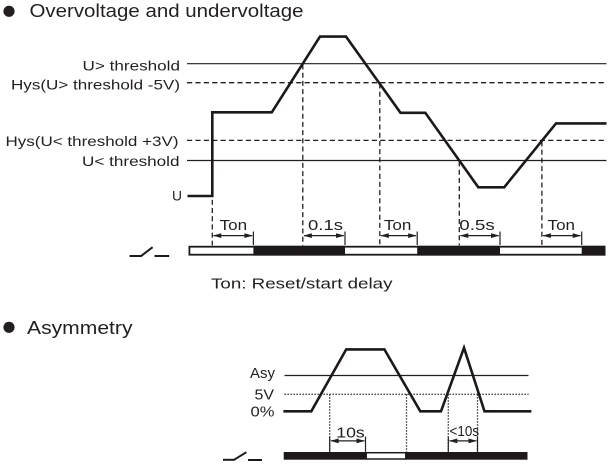 The image size is (611, 464). I want to click on svg-text: Ton: Reset/start delay, so click(302, 284).